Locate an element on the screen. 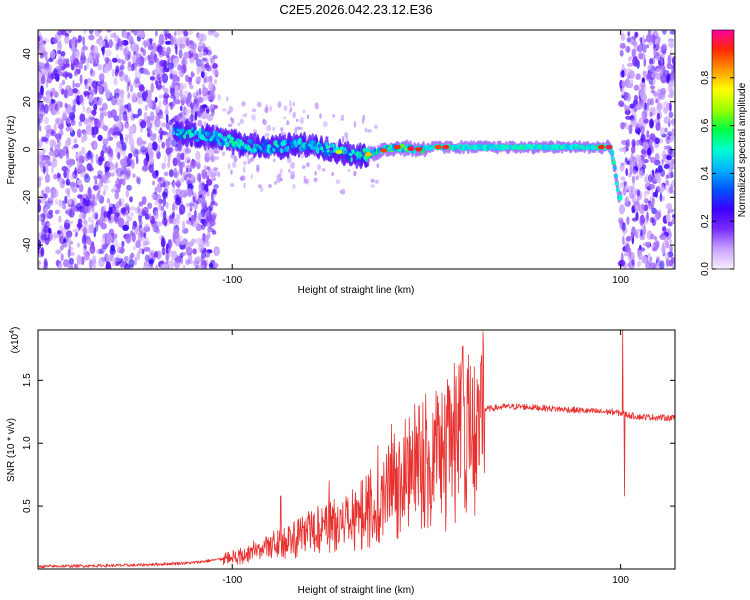 The height and width of the screenshot is (600, 750). snr-x-axis-label: Height of straight line (km) is located at coordinates (356, 590).